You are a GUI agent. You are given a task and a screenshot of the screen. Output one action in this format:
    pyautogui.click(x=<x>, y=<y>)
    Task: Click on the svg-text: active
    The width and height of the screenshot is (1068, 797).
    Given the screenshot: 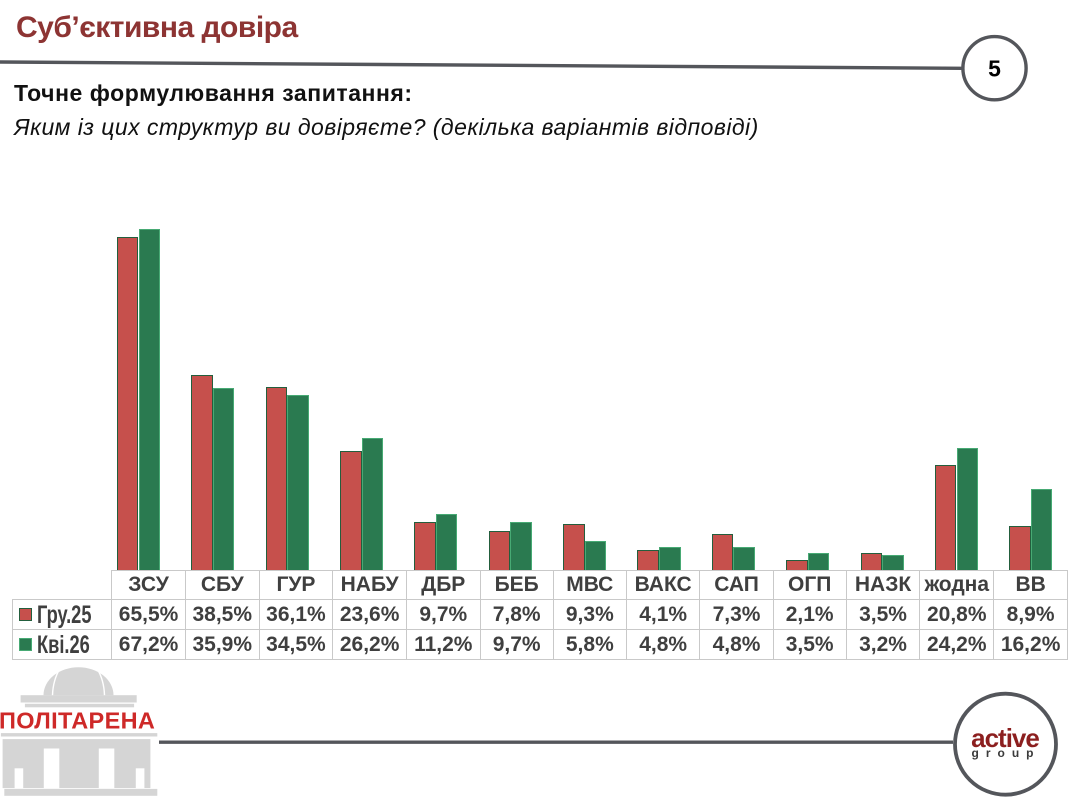 What is the action you would take?
    pyautogui.click(x=1005, y=738)
    